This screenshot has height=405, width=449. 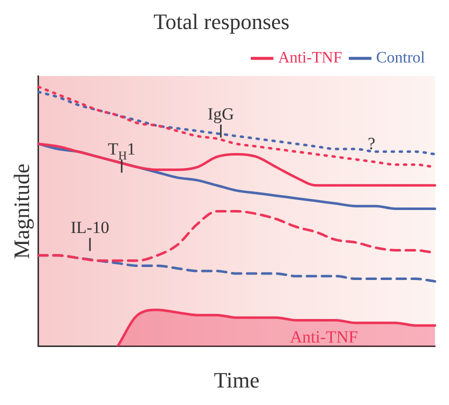 What do you see at coordinates (21, 211) in the screenshot?
I see `y-axis-title: Magnitude` at bounding box center [21, 211].